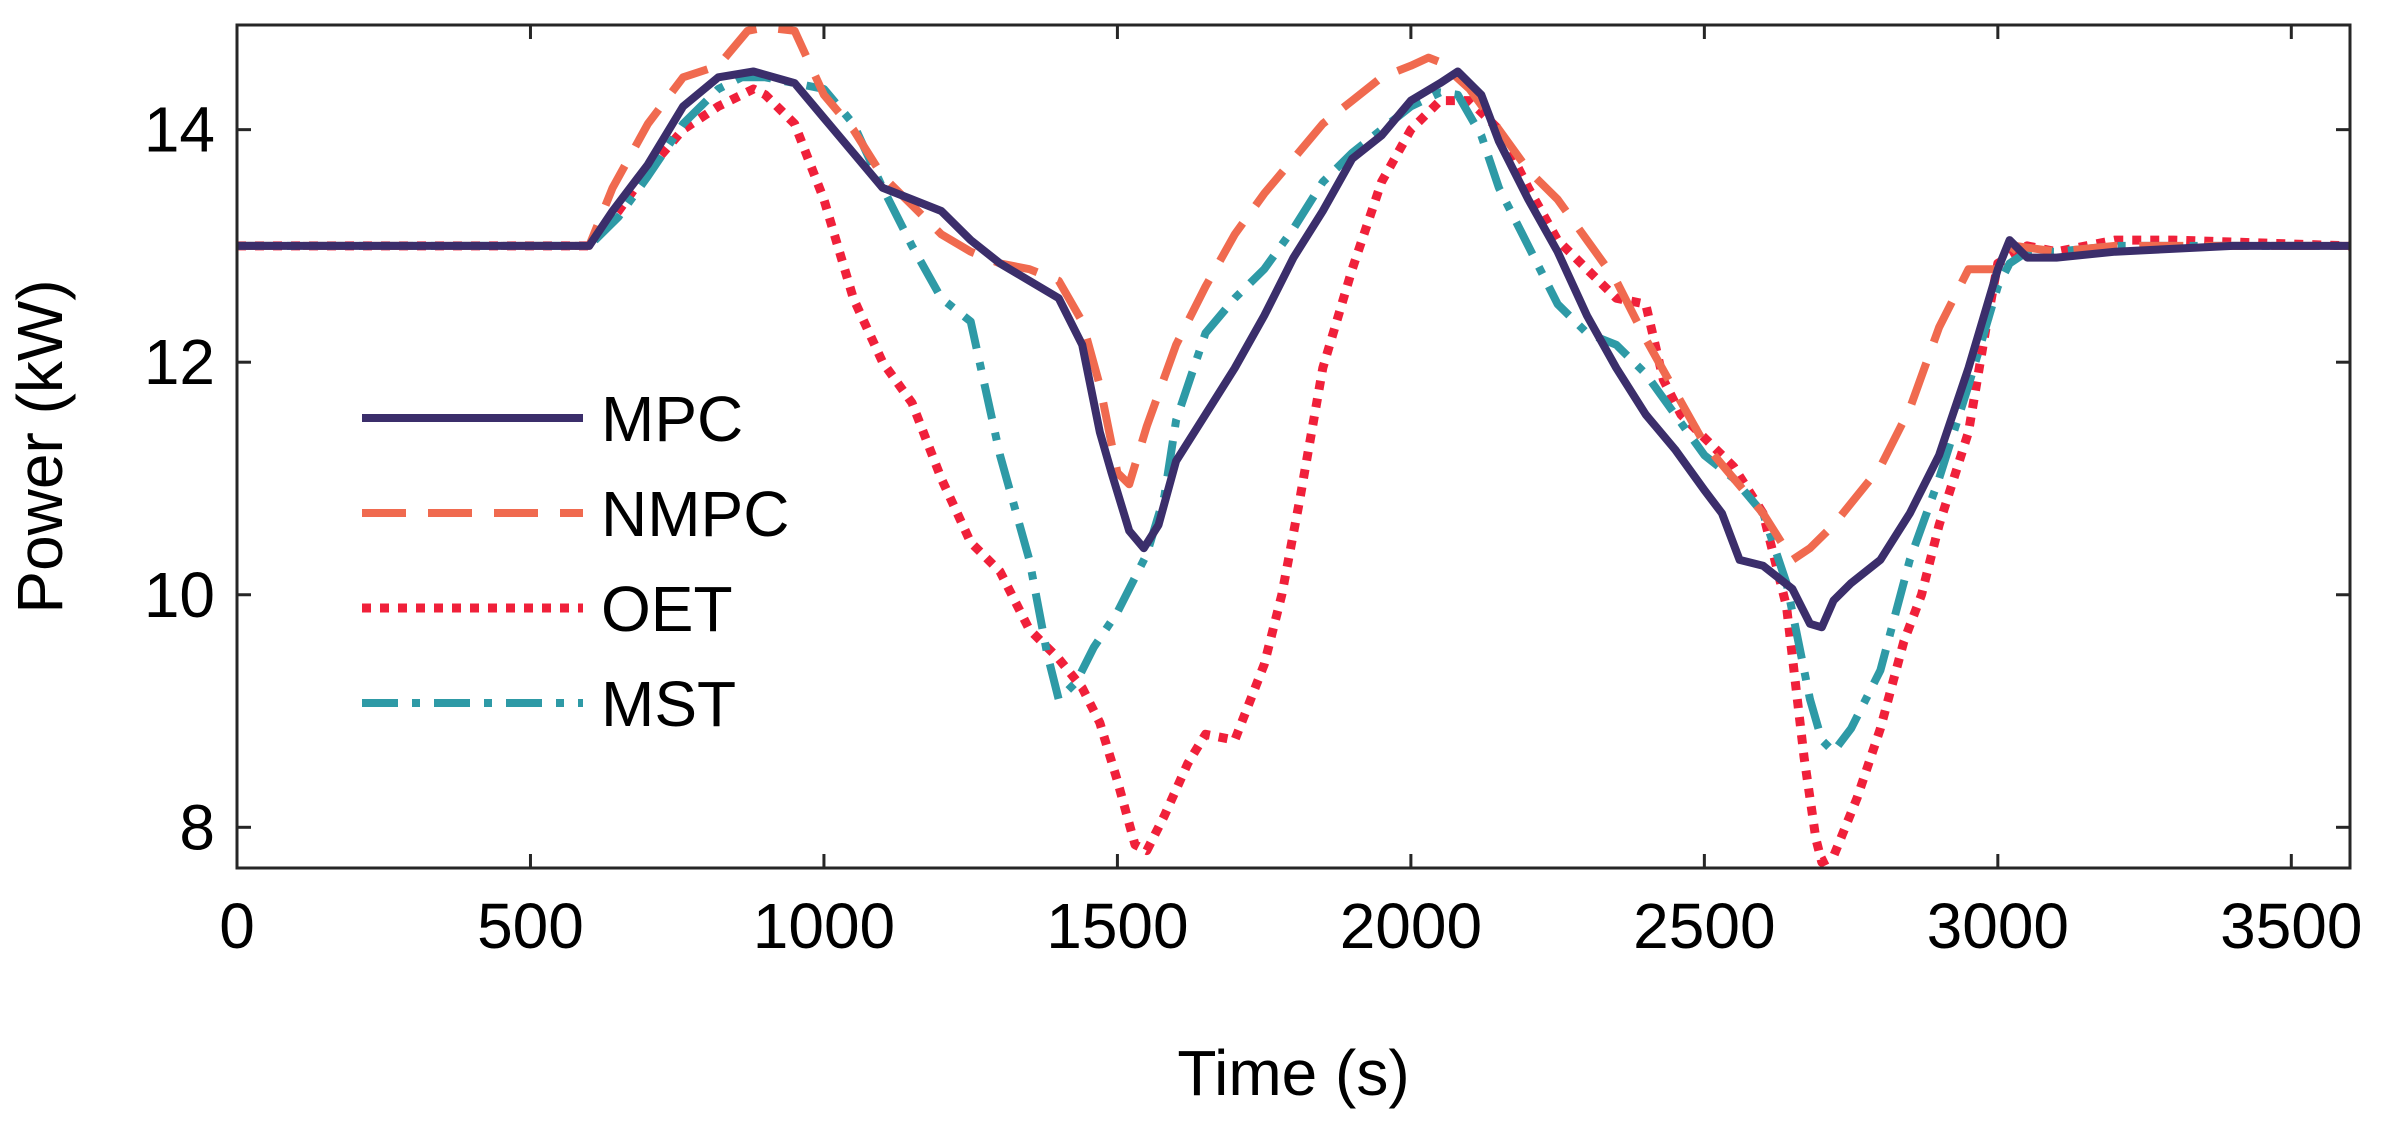 This screenshot has width=2390, height=1129. Describe the element at coordinates (530, 926) in the screenshot. I see `x-tick-label: 500` at that location.